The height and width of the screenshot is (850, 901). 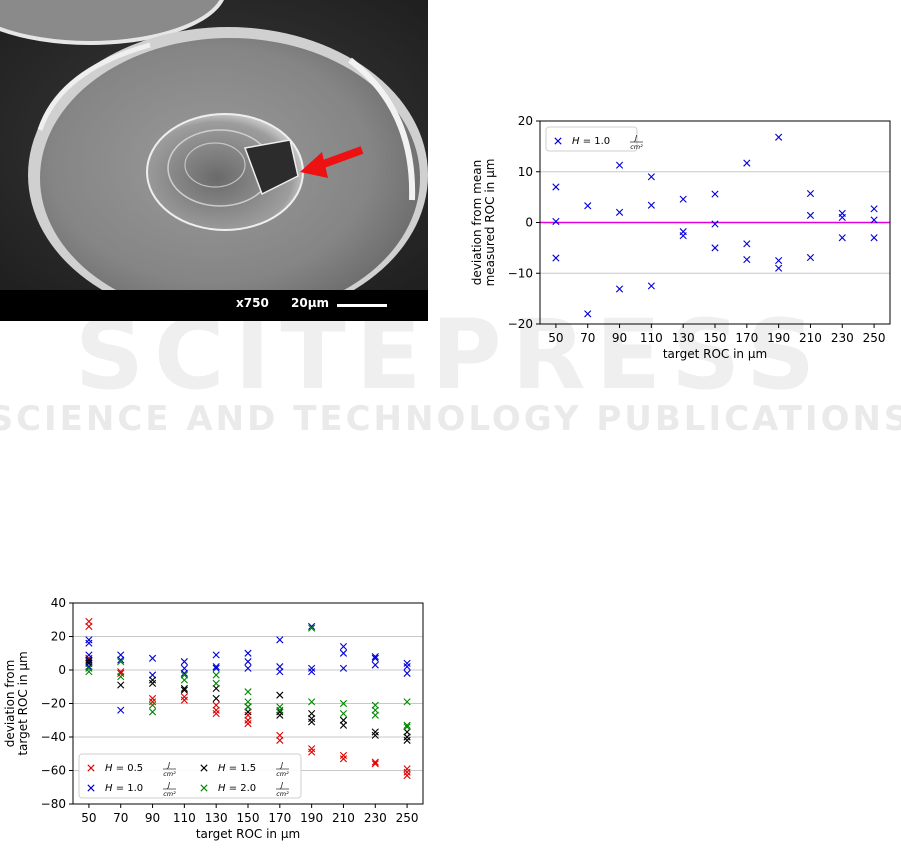 I want to click on y-axis-label: measured ROC in µm, so click(x=490, y=223).